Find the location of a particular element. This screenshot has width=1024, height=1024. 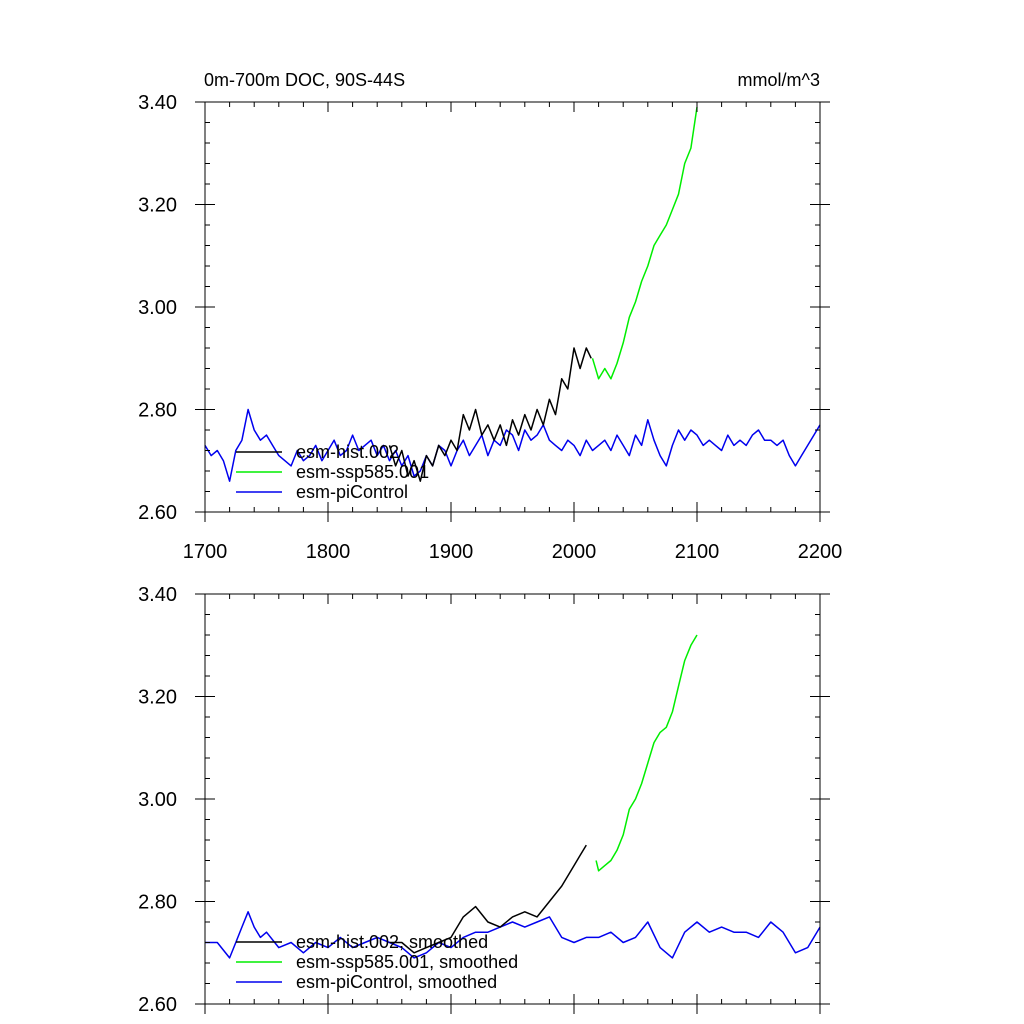

bottom-legend-label-2: esm-piControl, smoothed is located at coordinates (396, 982).